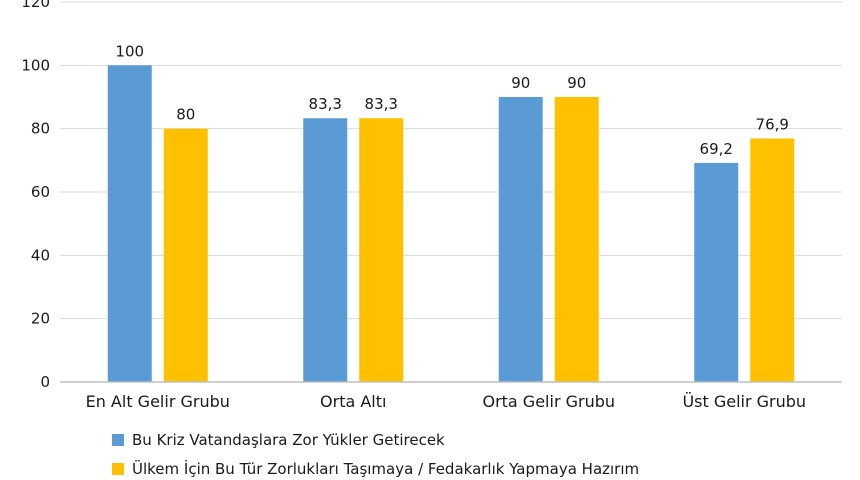  What do you see at coordinates (35, 5) in the screenshot?
I see `y-tick-label: 120` at bounding box center [35, 5].